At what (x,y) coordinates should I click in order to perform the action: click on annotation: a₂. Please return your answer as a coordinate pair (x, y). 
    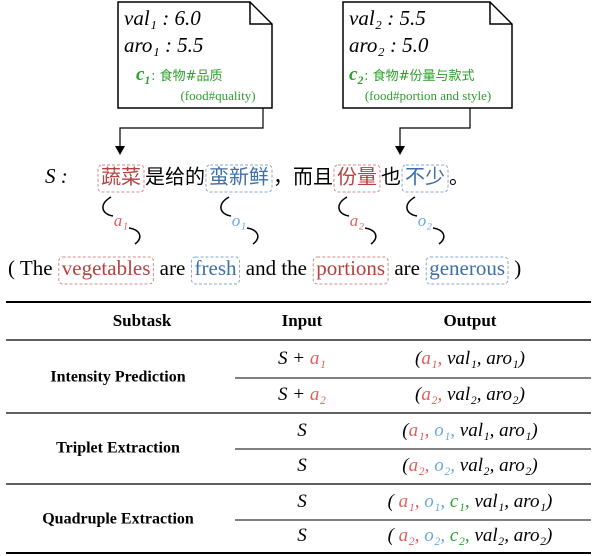
    Looking at the image, I should click on (357, 220).